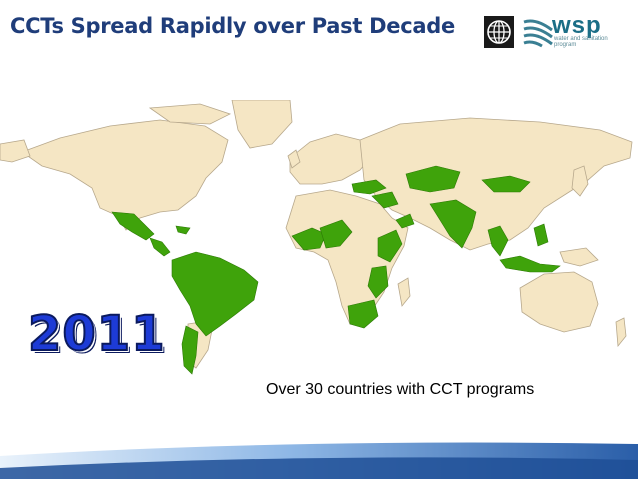  Describe the element at coordinates (331, 159) in the screenshot. I see `land-europe` at that location.